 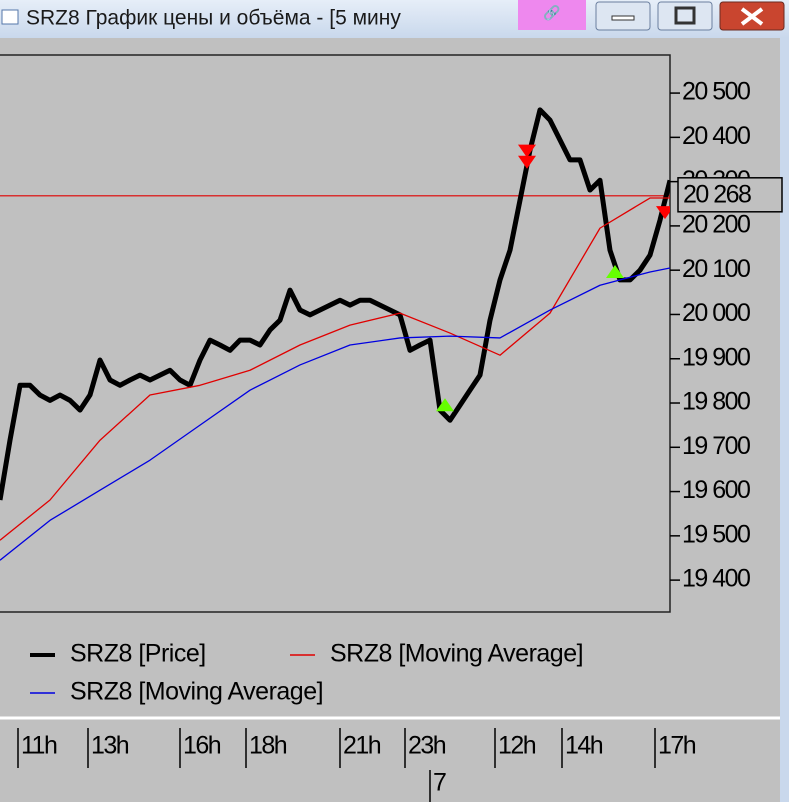 I want to click on minimize-icon, so click(x=623, y=18).